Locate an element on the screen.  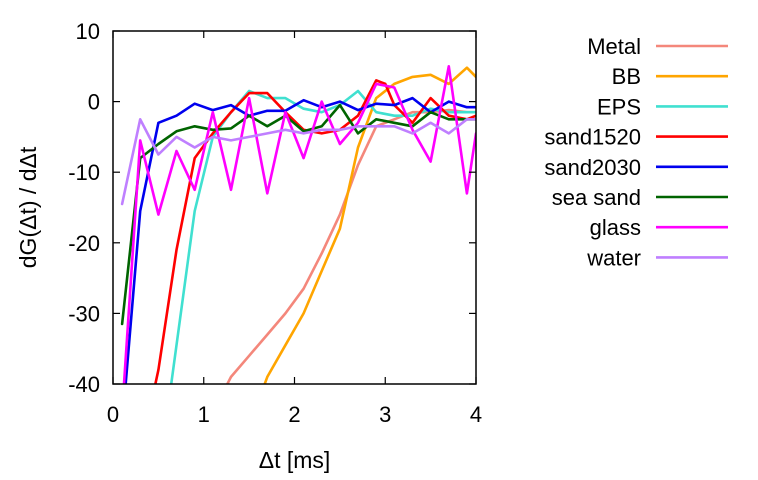
y-axis-title: dG(Δt) / dΔt is located at coordinates (28, 207).